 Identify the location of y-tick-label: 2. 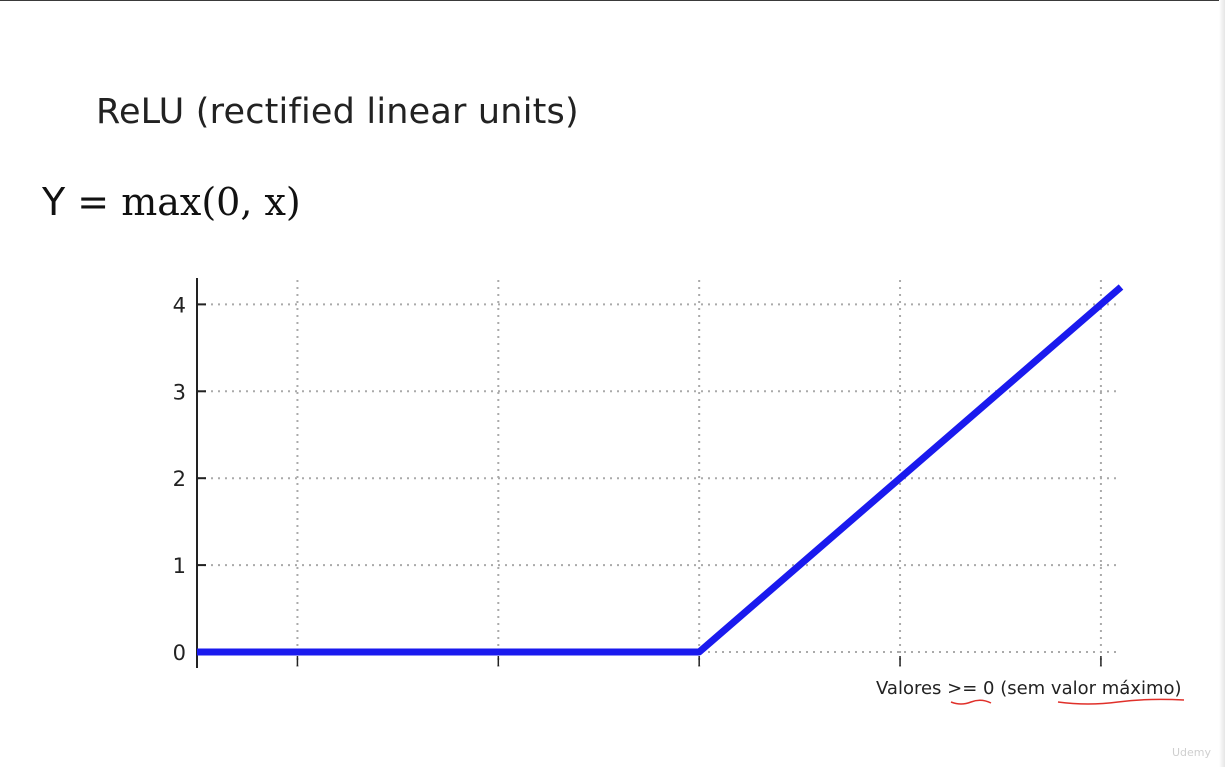
(179, 479).